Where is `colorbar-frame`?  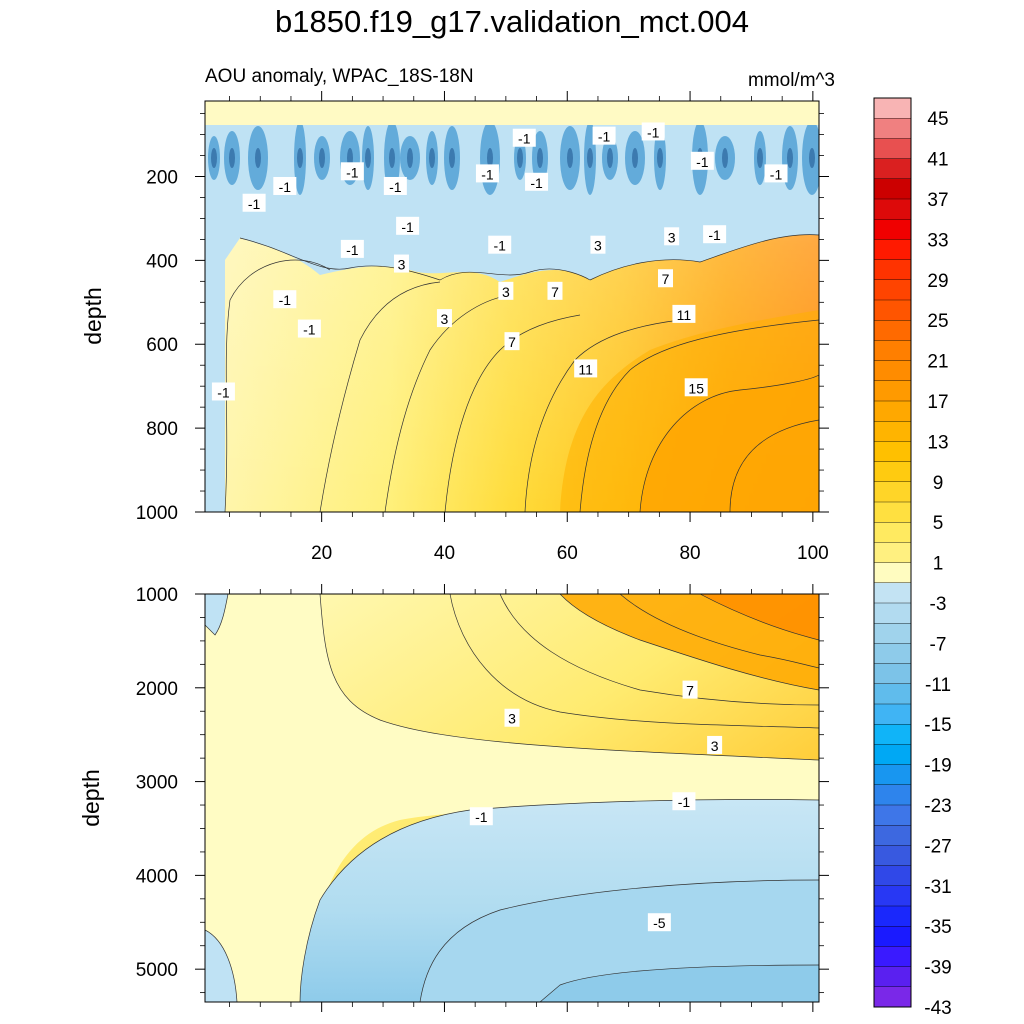
colorbar-frame is located at coordinates (892, 552).